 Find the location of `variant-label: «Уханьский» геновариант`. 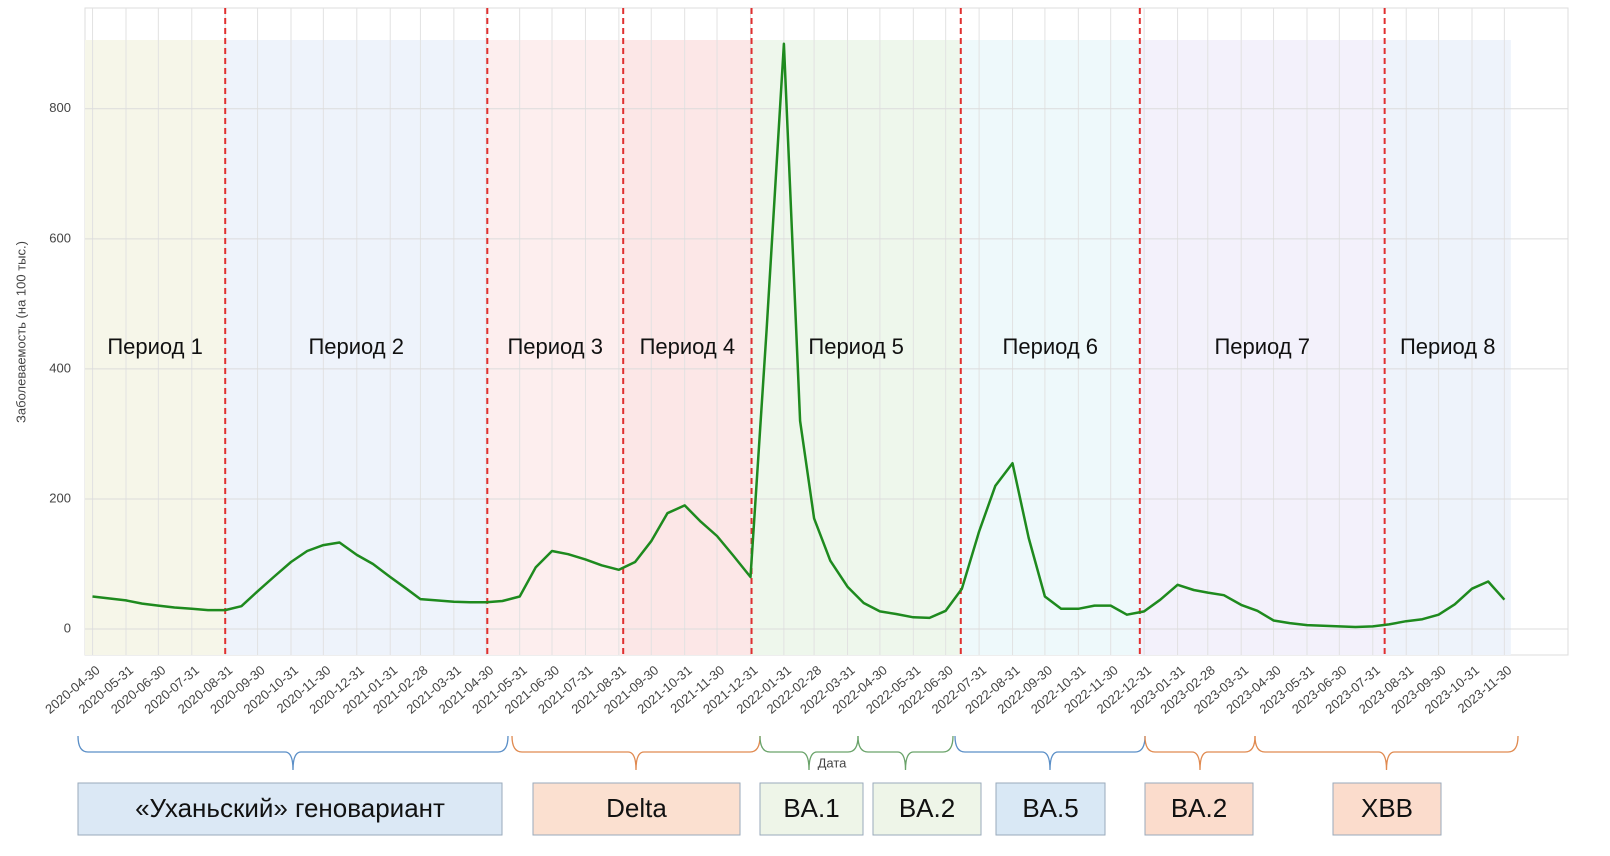

variant-label: «Уханьский» геновариант is located at coordinates (290, 808).